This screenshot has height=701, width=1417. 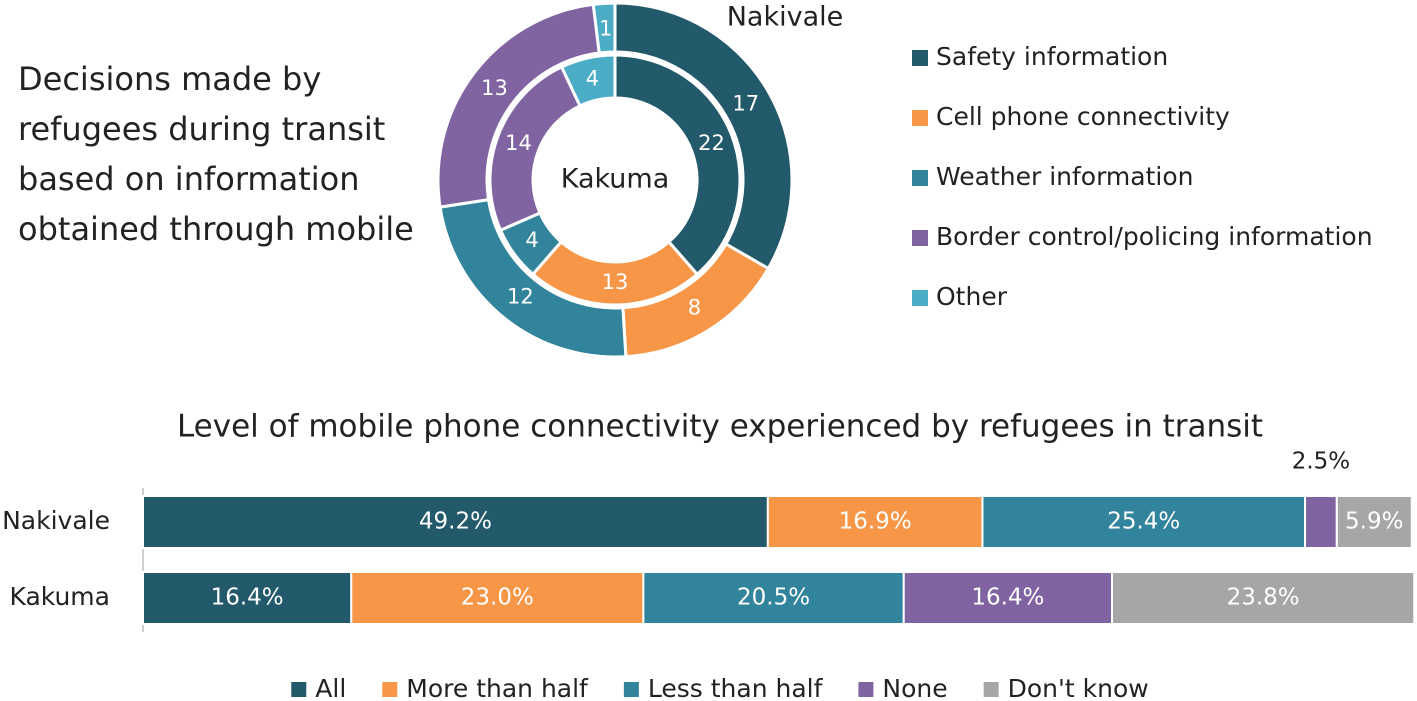 I want to click on ring-label: Nakivale, so click(x=785, y=17).